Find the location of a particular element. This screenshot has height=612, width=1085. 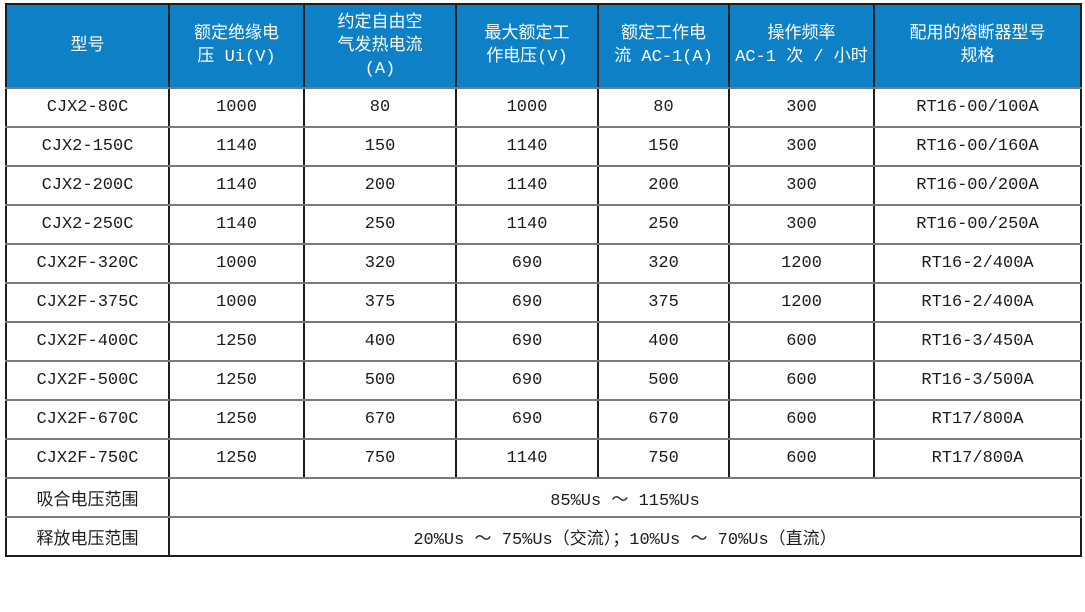

column-header-operating-frequency: 操作频率 AC-1 次 / 小时 is located at coordinates (801, 46).